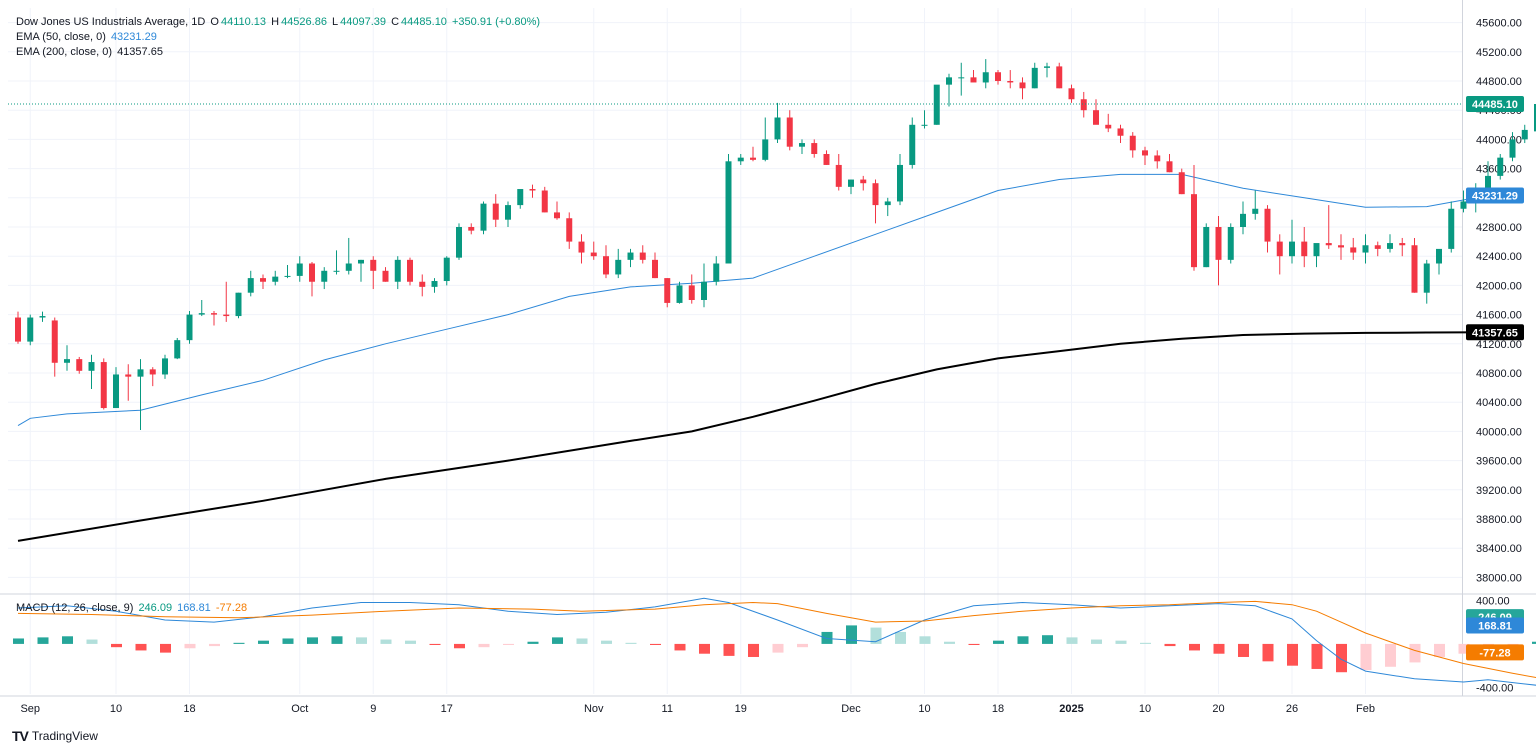 This screenshot has height=752, width=1536. What do you see at coordinates (776, 641) in the screenshot?
I see `macd-line` at bounding box center [776, 641].